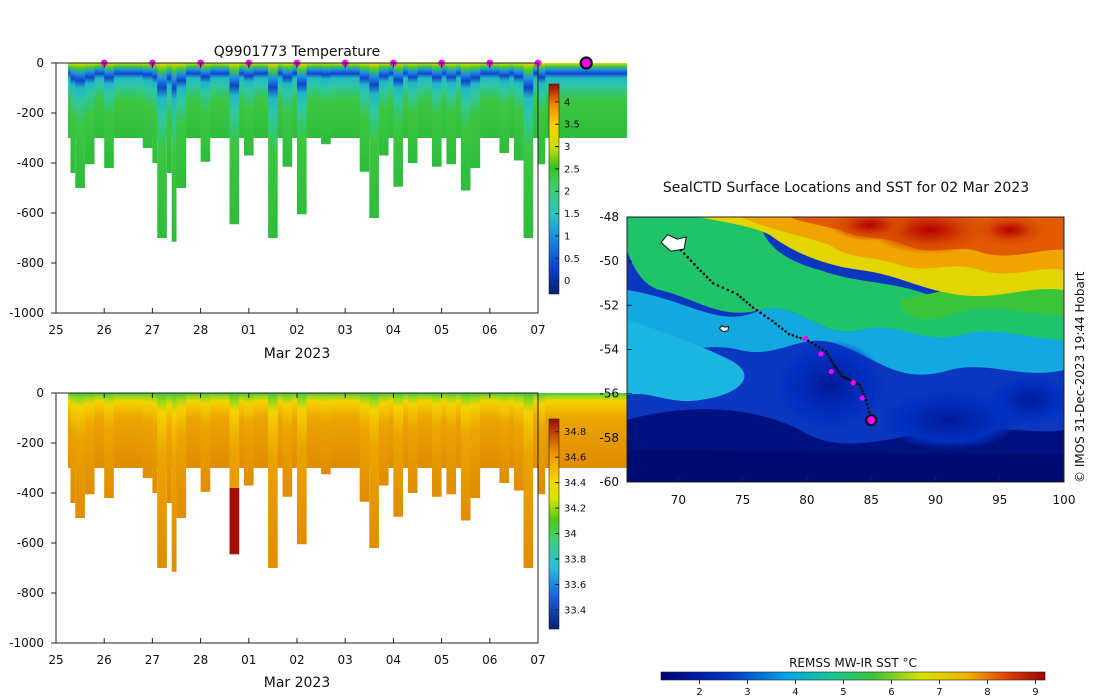 Image resolution: width=1100 pixels, height=700 pixels. Describe the element at coordinates (575, 509) in the screenshot. I see `colorbar-tick-label: 34.2` at that location.